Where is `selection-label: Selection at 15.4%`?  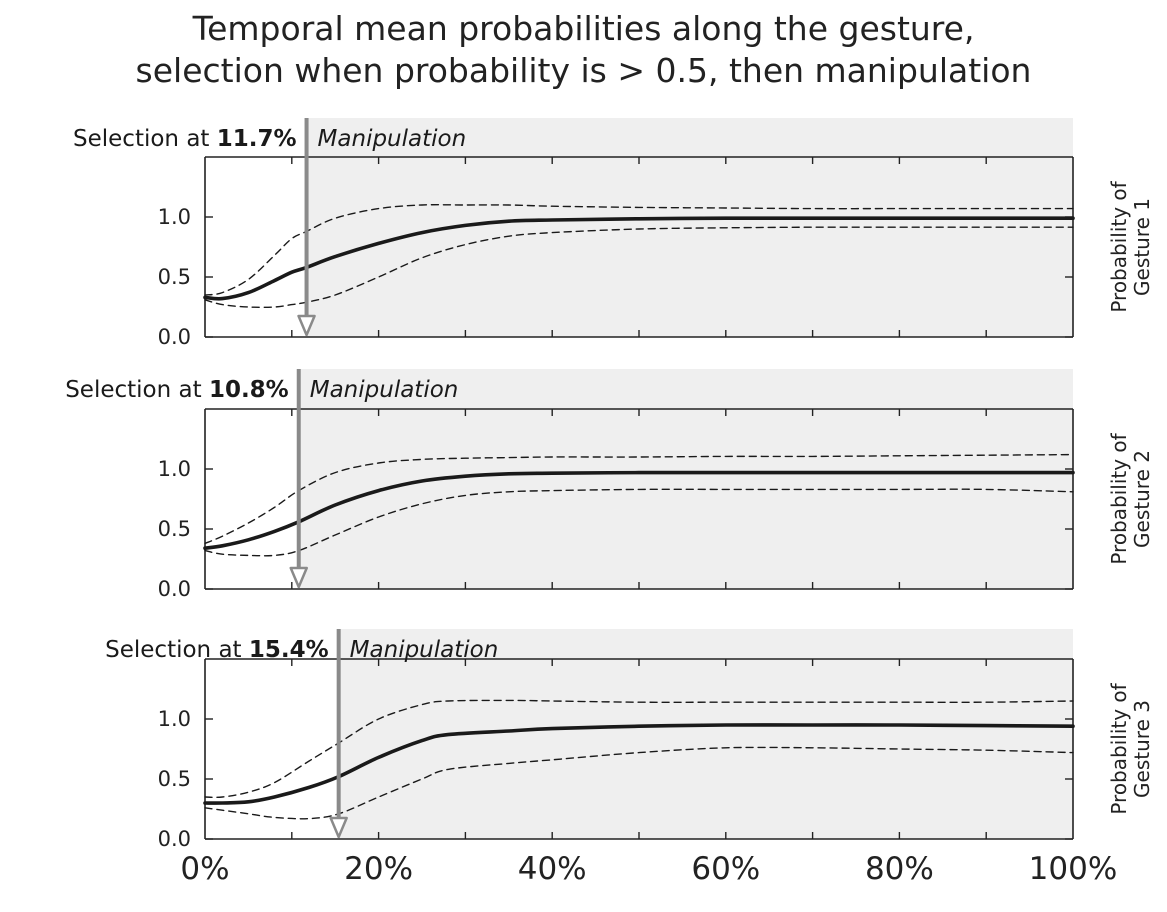
selection-label: Selection at 15.4% is located at coordinates (217, 650).